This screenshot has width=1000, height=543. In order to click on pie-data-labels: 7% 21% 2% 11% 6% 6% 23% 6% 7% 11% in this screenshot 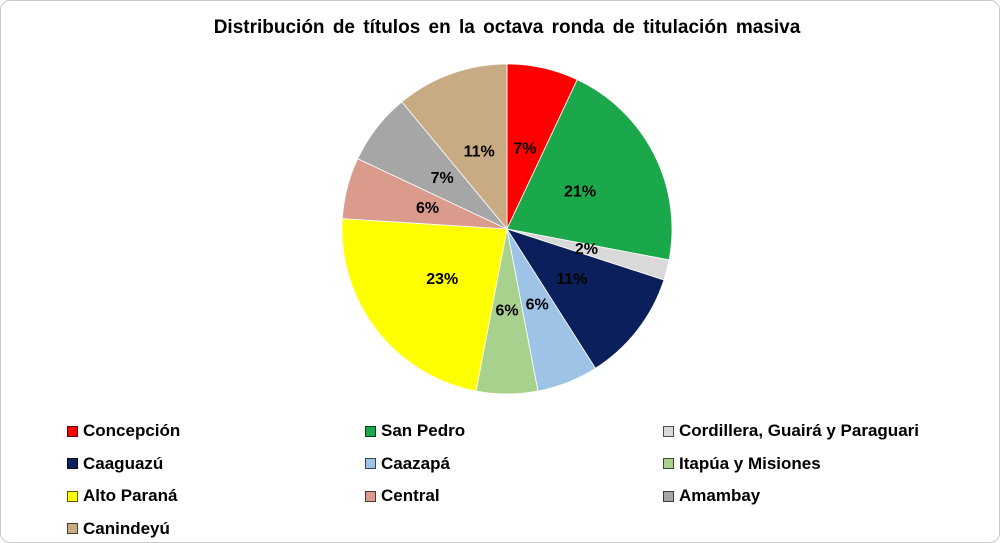, I will do `click(507, 229)`.